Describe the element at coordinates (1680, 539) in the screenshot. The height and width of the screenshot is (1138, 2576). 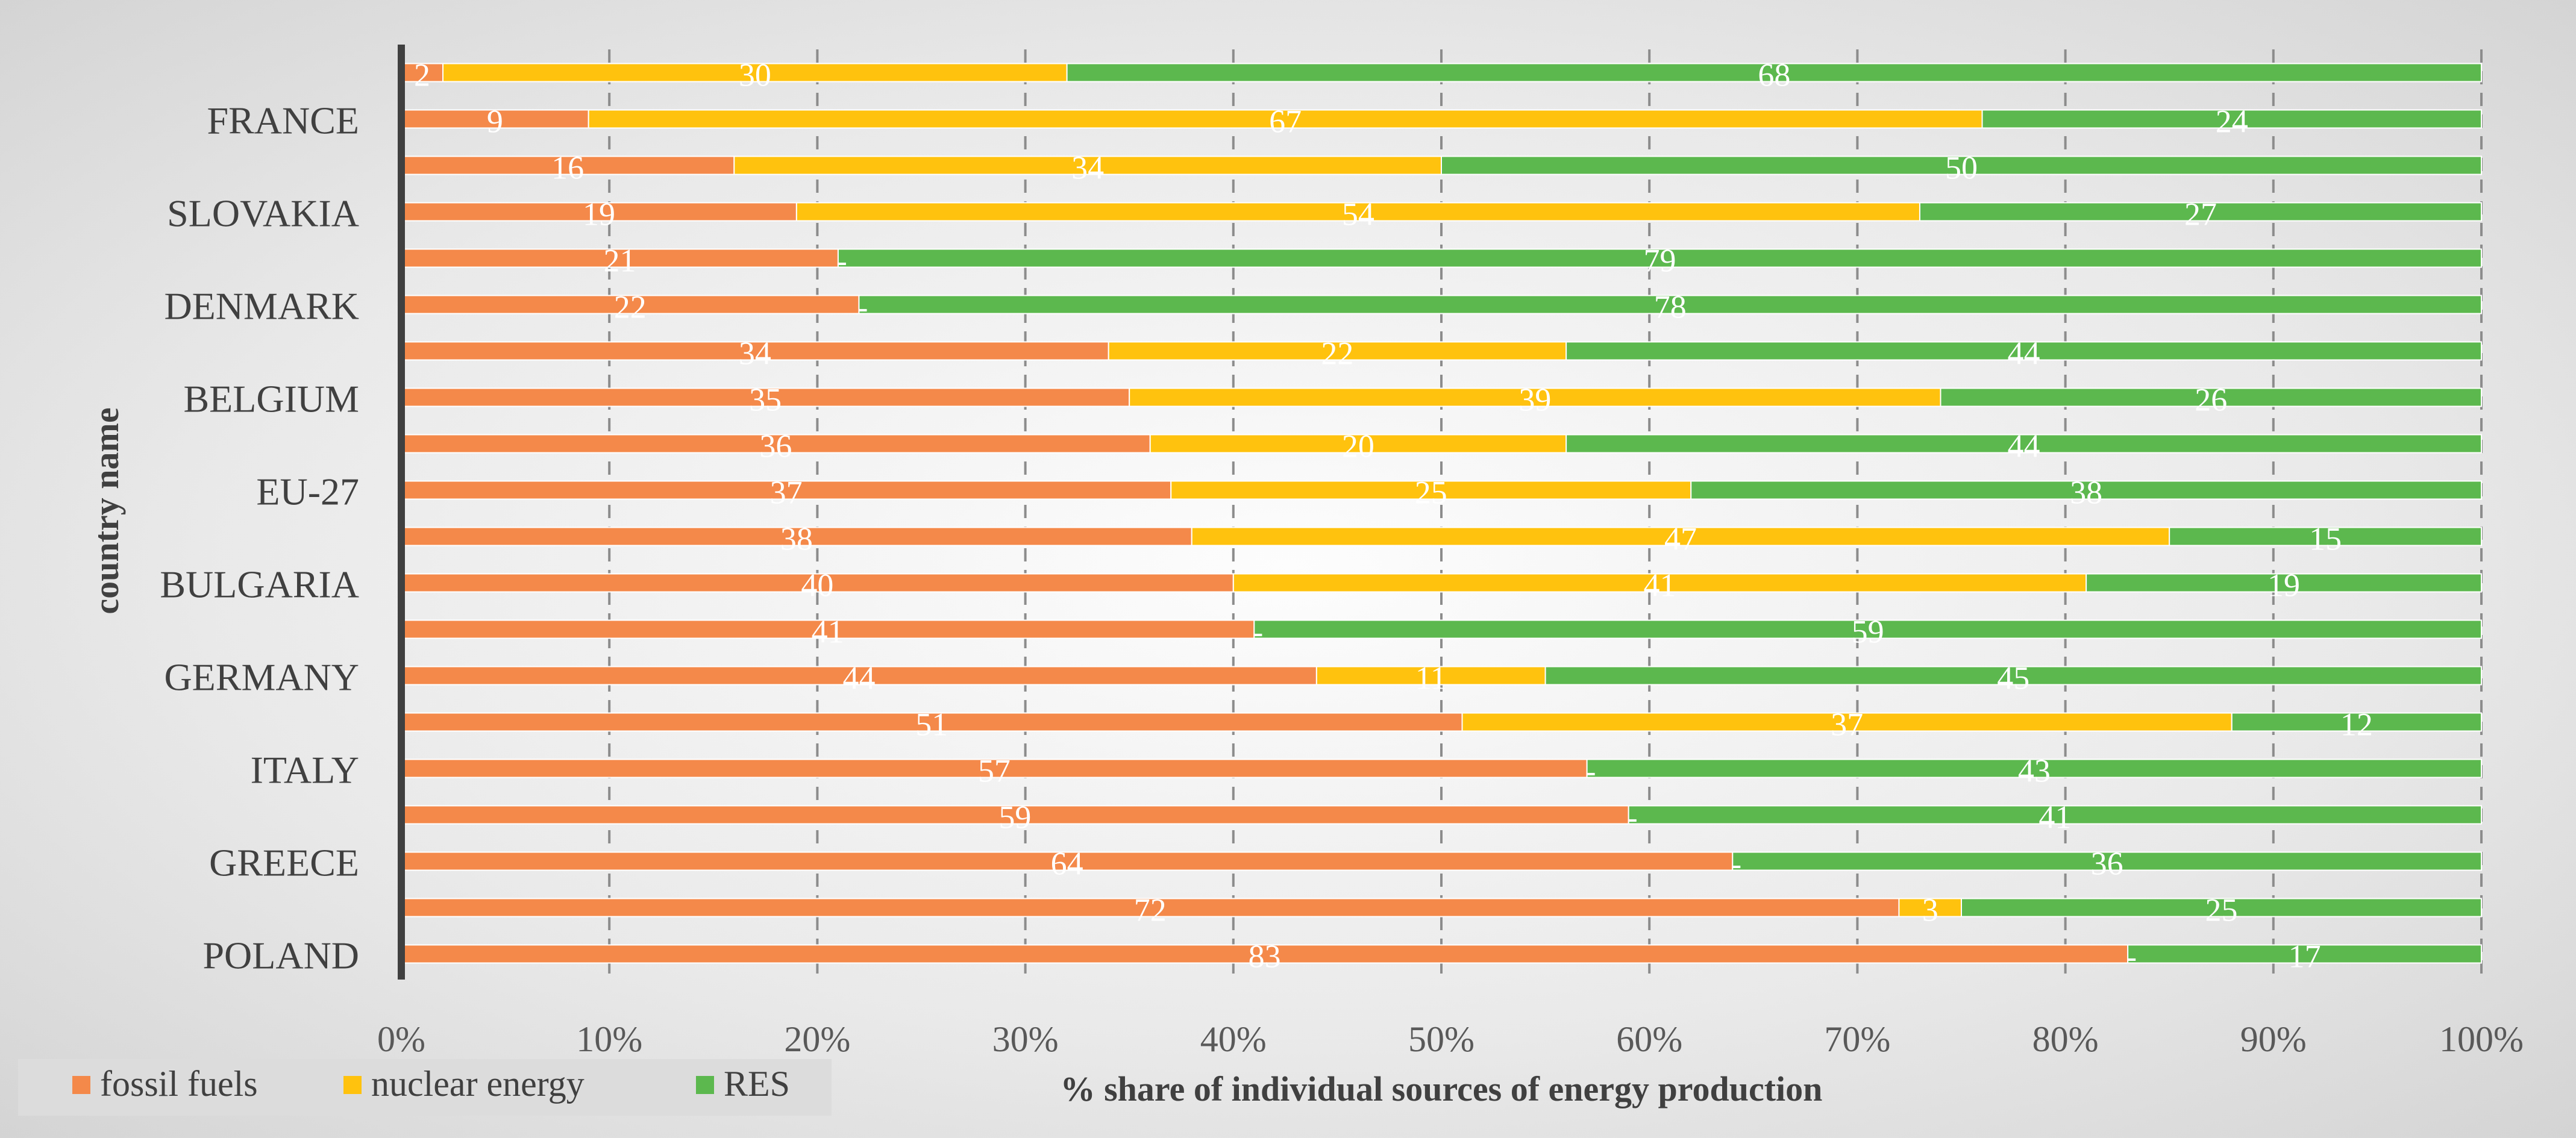
I see `data-label: 47` at that location.